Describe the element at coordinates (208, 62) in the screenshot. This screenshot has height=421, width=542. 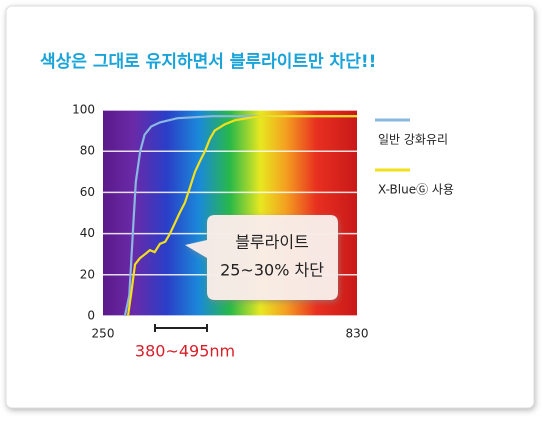
I see `chart-title: 색상은 그대로 유지하면서 블루라이트만 차단!!` at that location.